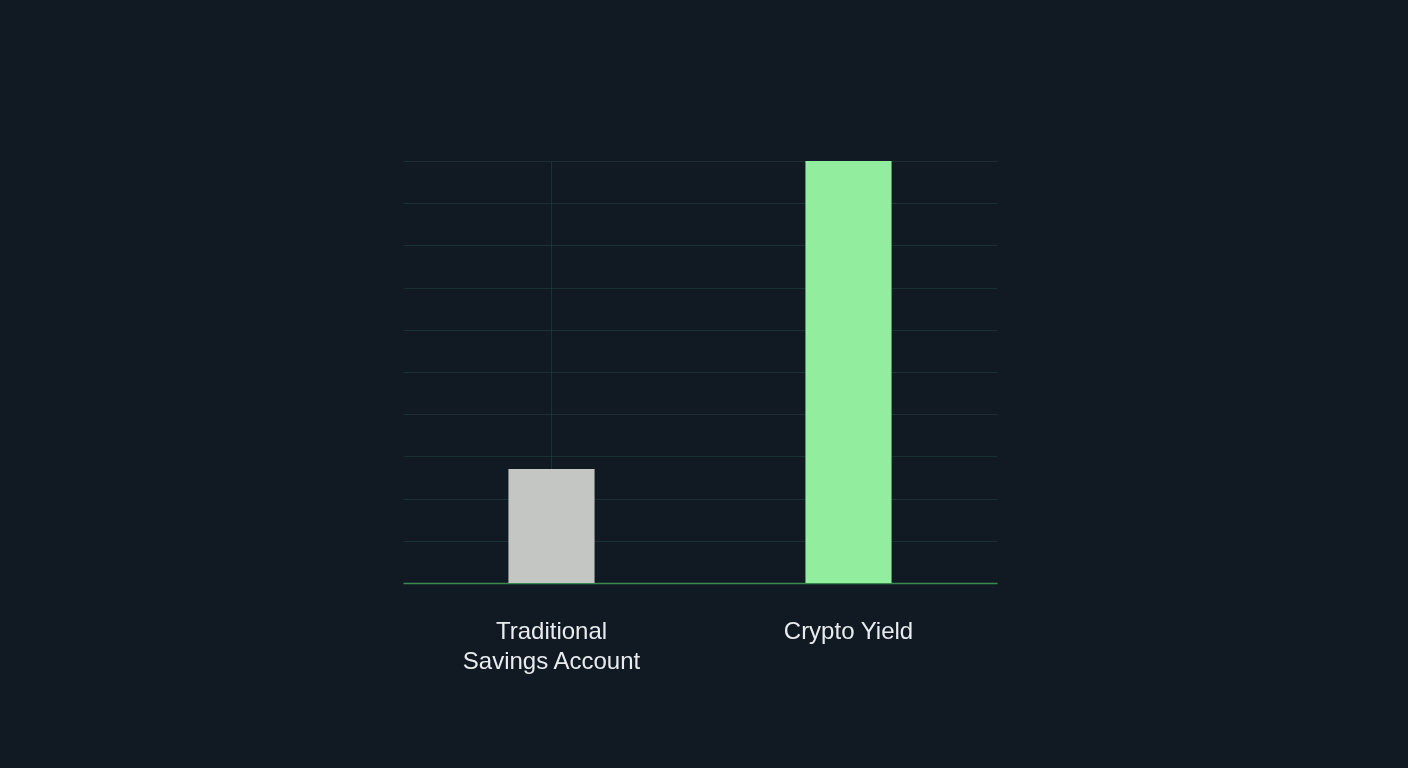  What do you see at coordinates (848, 630) in the screenshot?
I see `x-tick-label: Crypto Yield` at bounding box center [848, 630].